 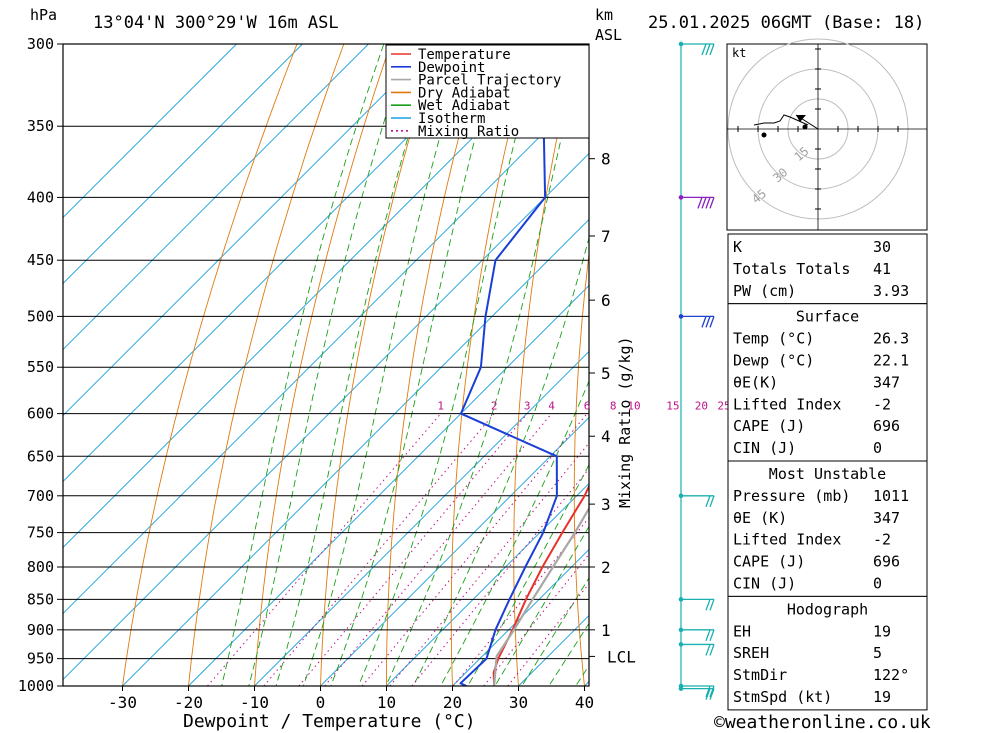 What do you see at coordinates (696, 370) in the screenshot?
I see `wind-barbs` at bounding box center [696, 370].